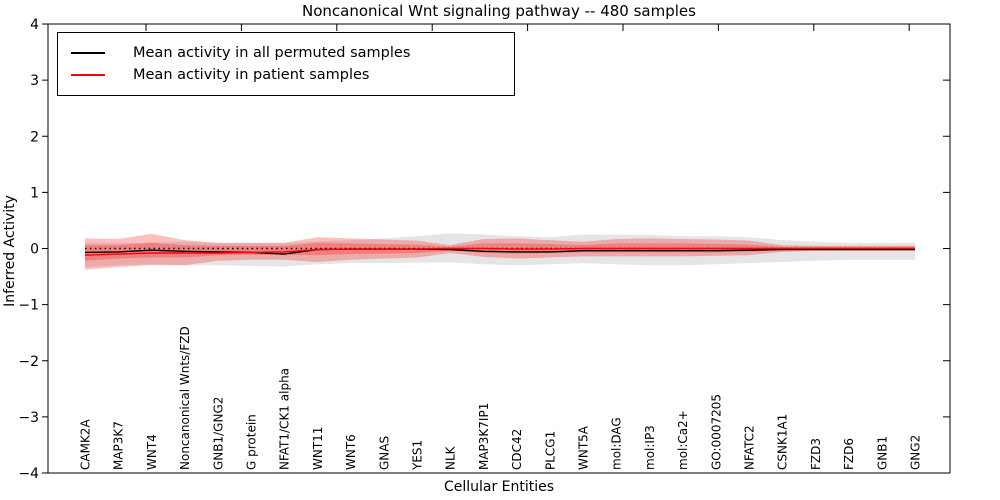 The height and width of the screenshot is (500, 1000). Describe the element at coordinates (484, 436) in the screenshot. I see `category-label: MAP3K7IP1` at that location.